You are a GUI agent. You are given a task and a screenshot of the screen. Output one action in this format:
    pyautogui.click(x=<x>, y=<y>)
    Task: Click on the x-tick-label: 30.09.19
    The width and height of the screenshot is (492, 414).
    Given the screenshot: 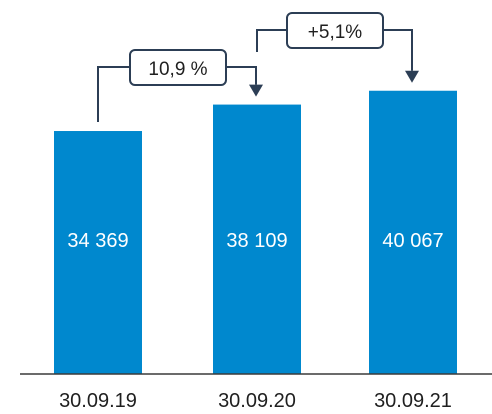 What is the action you would take?
    pyautogui.click(x=98, y=401)
    